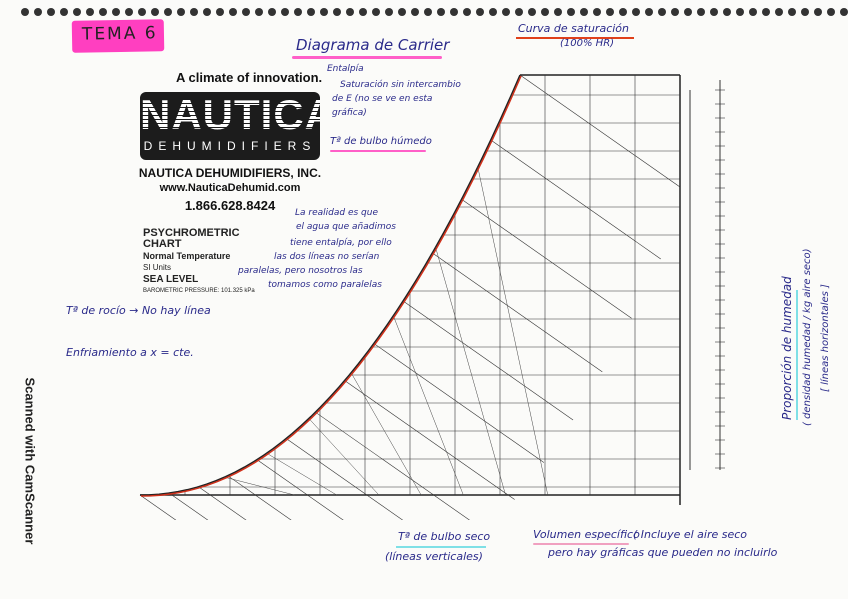 The height and width of the screenshot is (599, 848). What do you see at coordinates (336, 213) in the screenshot?
I see `note-realidad-1: La realidad es que` at bounding box center [336, 213].